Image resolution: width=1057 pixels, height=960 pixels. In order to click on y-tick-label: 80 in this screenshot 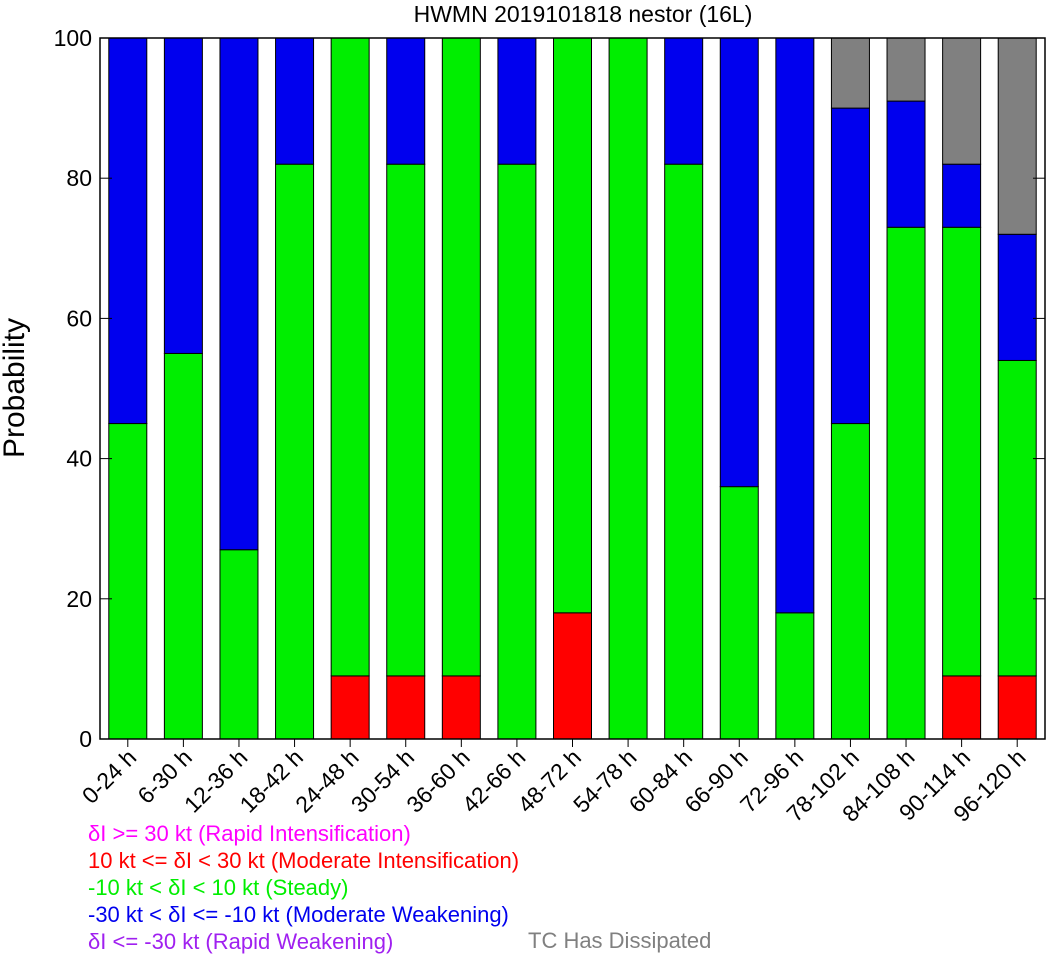, I will do `click(79, 178)`.